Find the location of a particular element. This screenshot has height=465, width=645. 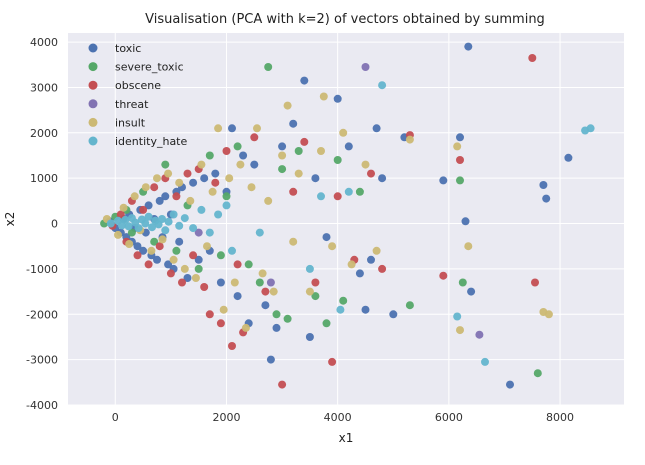

y-tick-label: 4000 is located at coordinates (44, 42).